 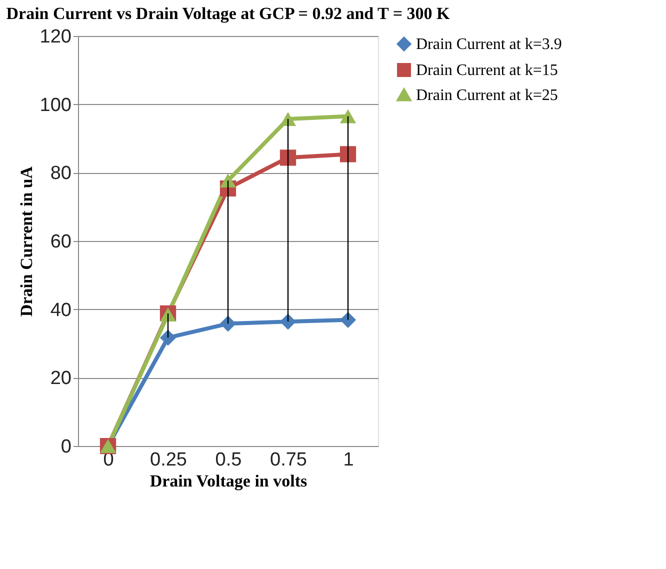 What do you see at coordinates (61, 379) in the screenshot?
I see `y-tick-label: 20` at bounding box center [61, 379].